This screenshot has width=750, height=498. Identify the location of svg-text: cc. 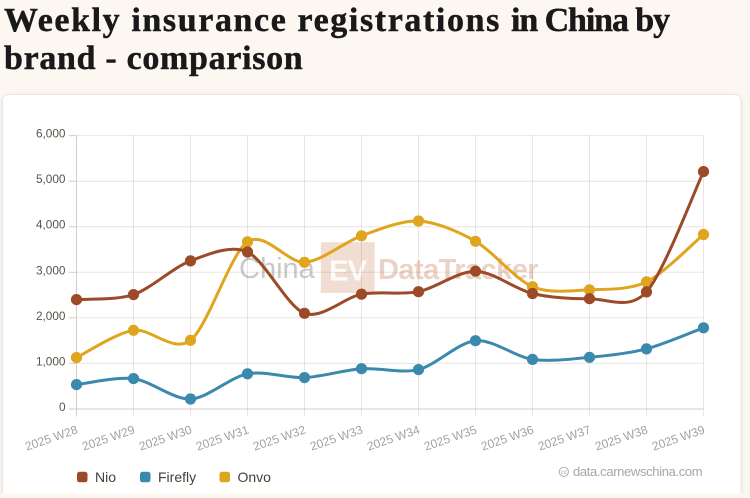
(564, 473).